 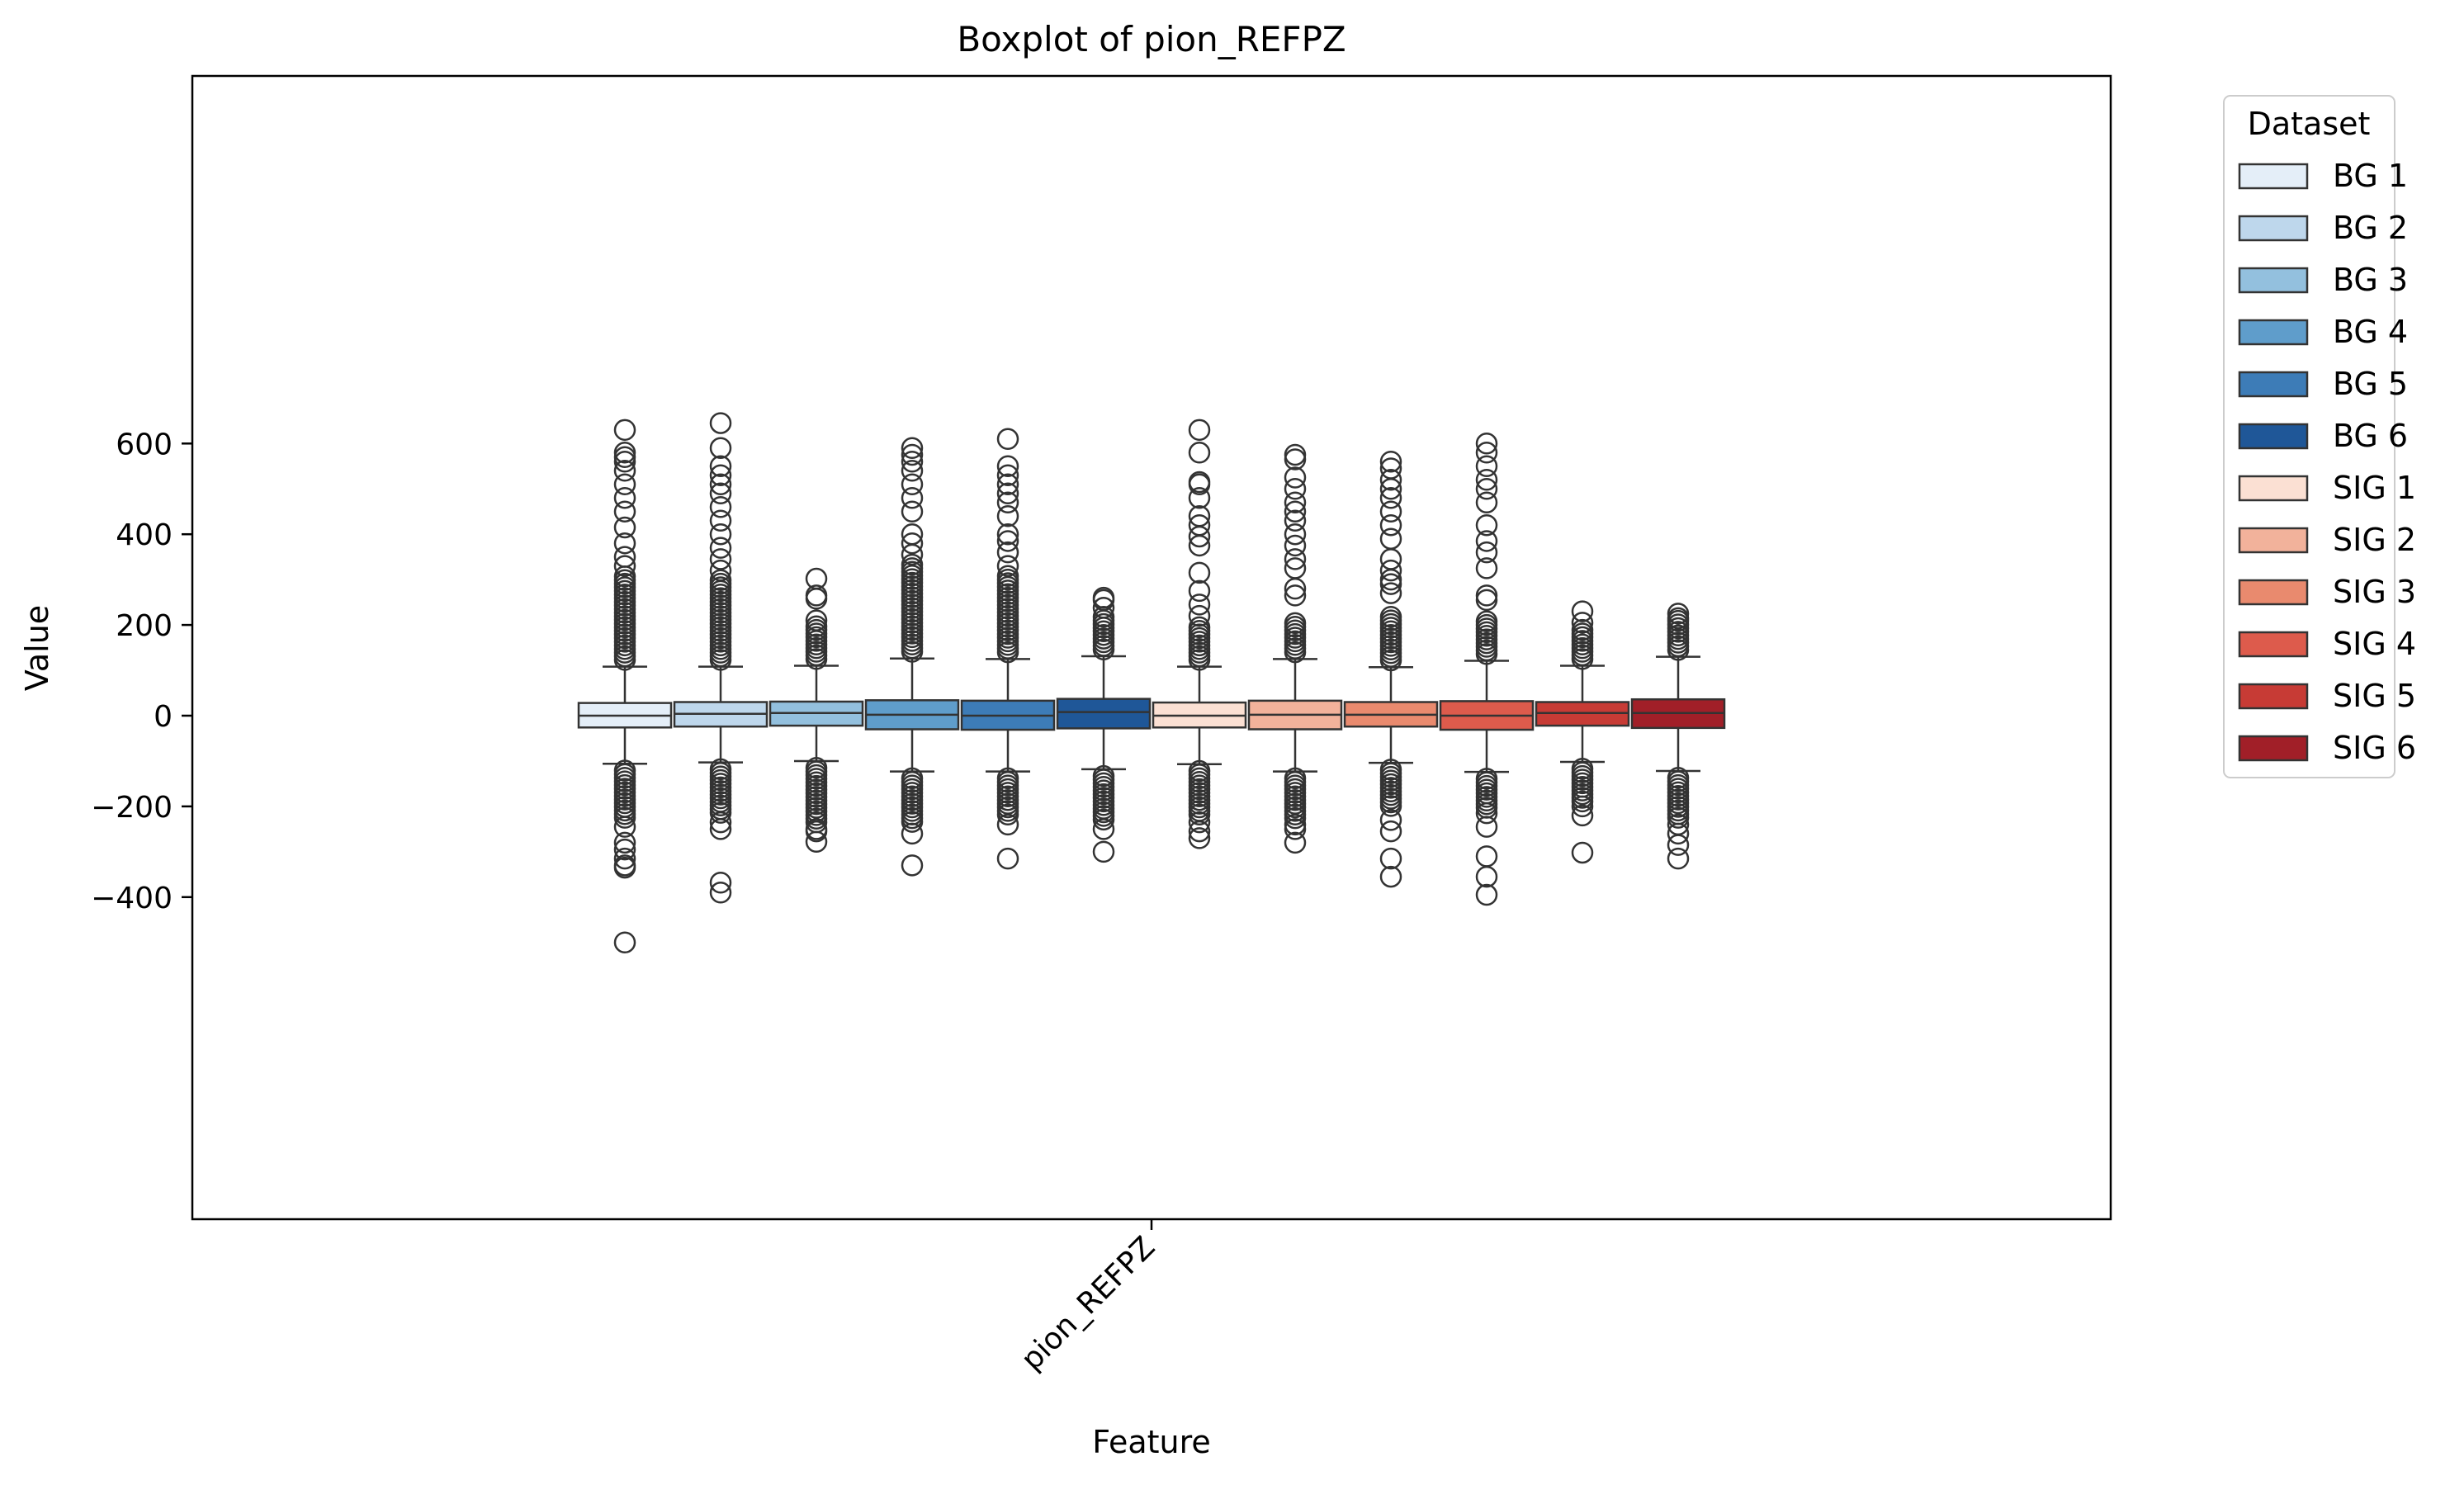 I want to click on legend-item-sig-5: SIG 5, so click(x=2327, y=696).